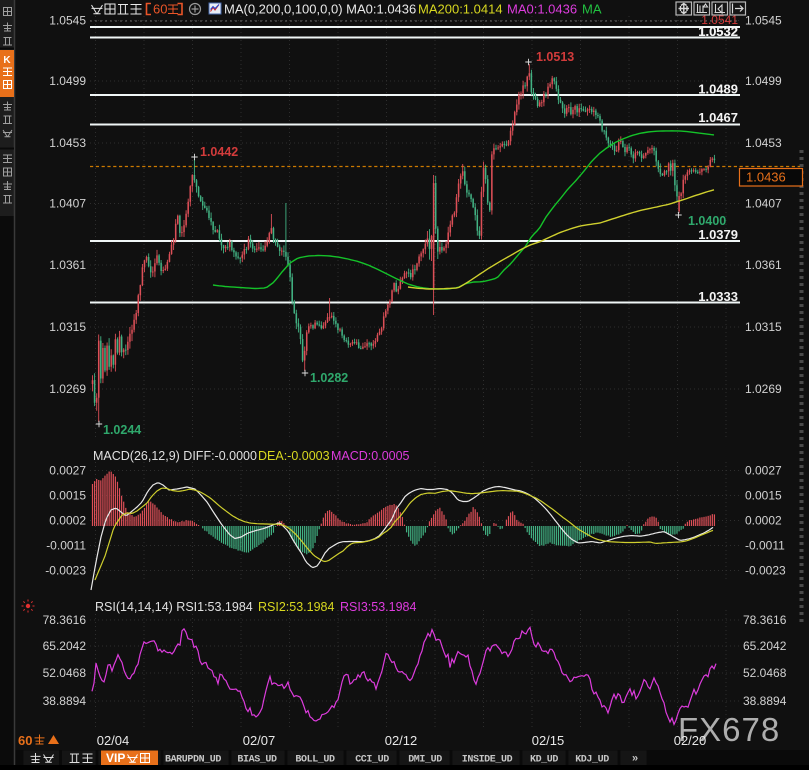  I want to click on svg-text: K, so click(7, 60).